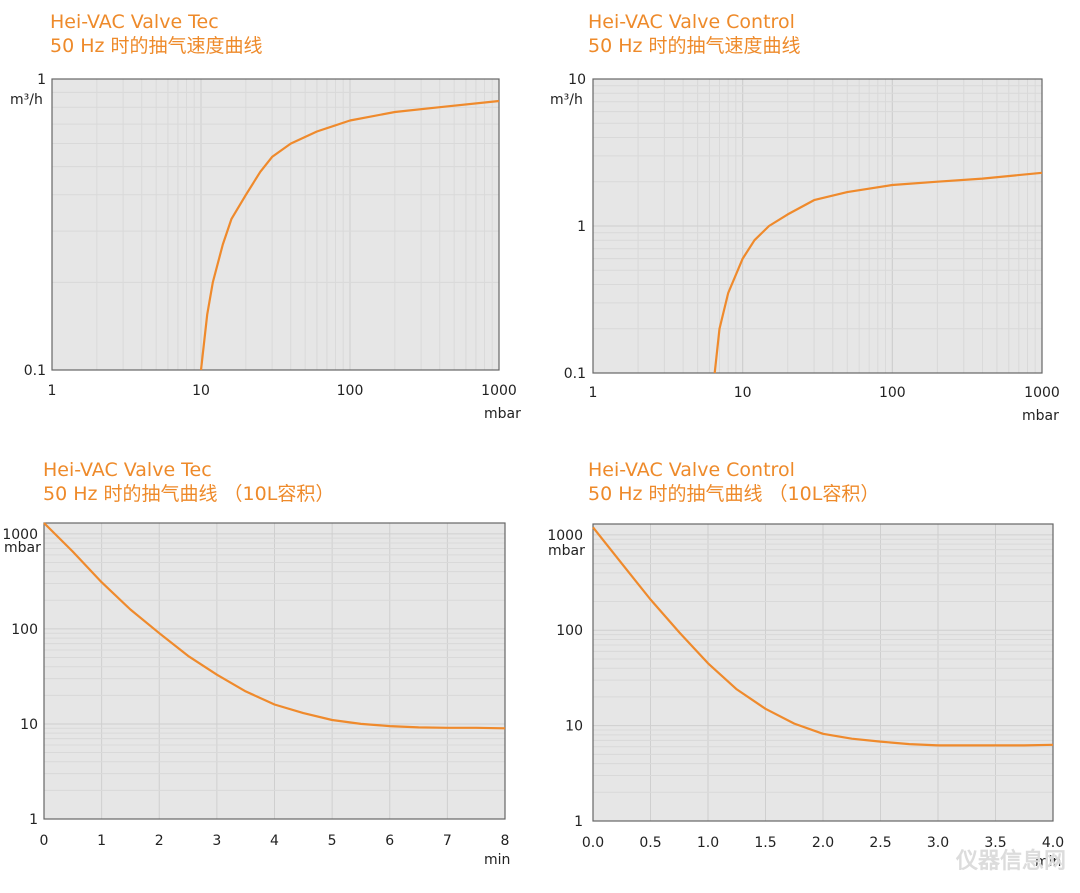  What do you see at coordinates (189, 494) in the screenshot?
I see `chart-subtitle-bl: 50 Hz 时的抽气曲线 （10L容积）` at bounding box center [189, 494].